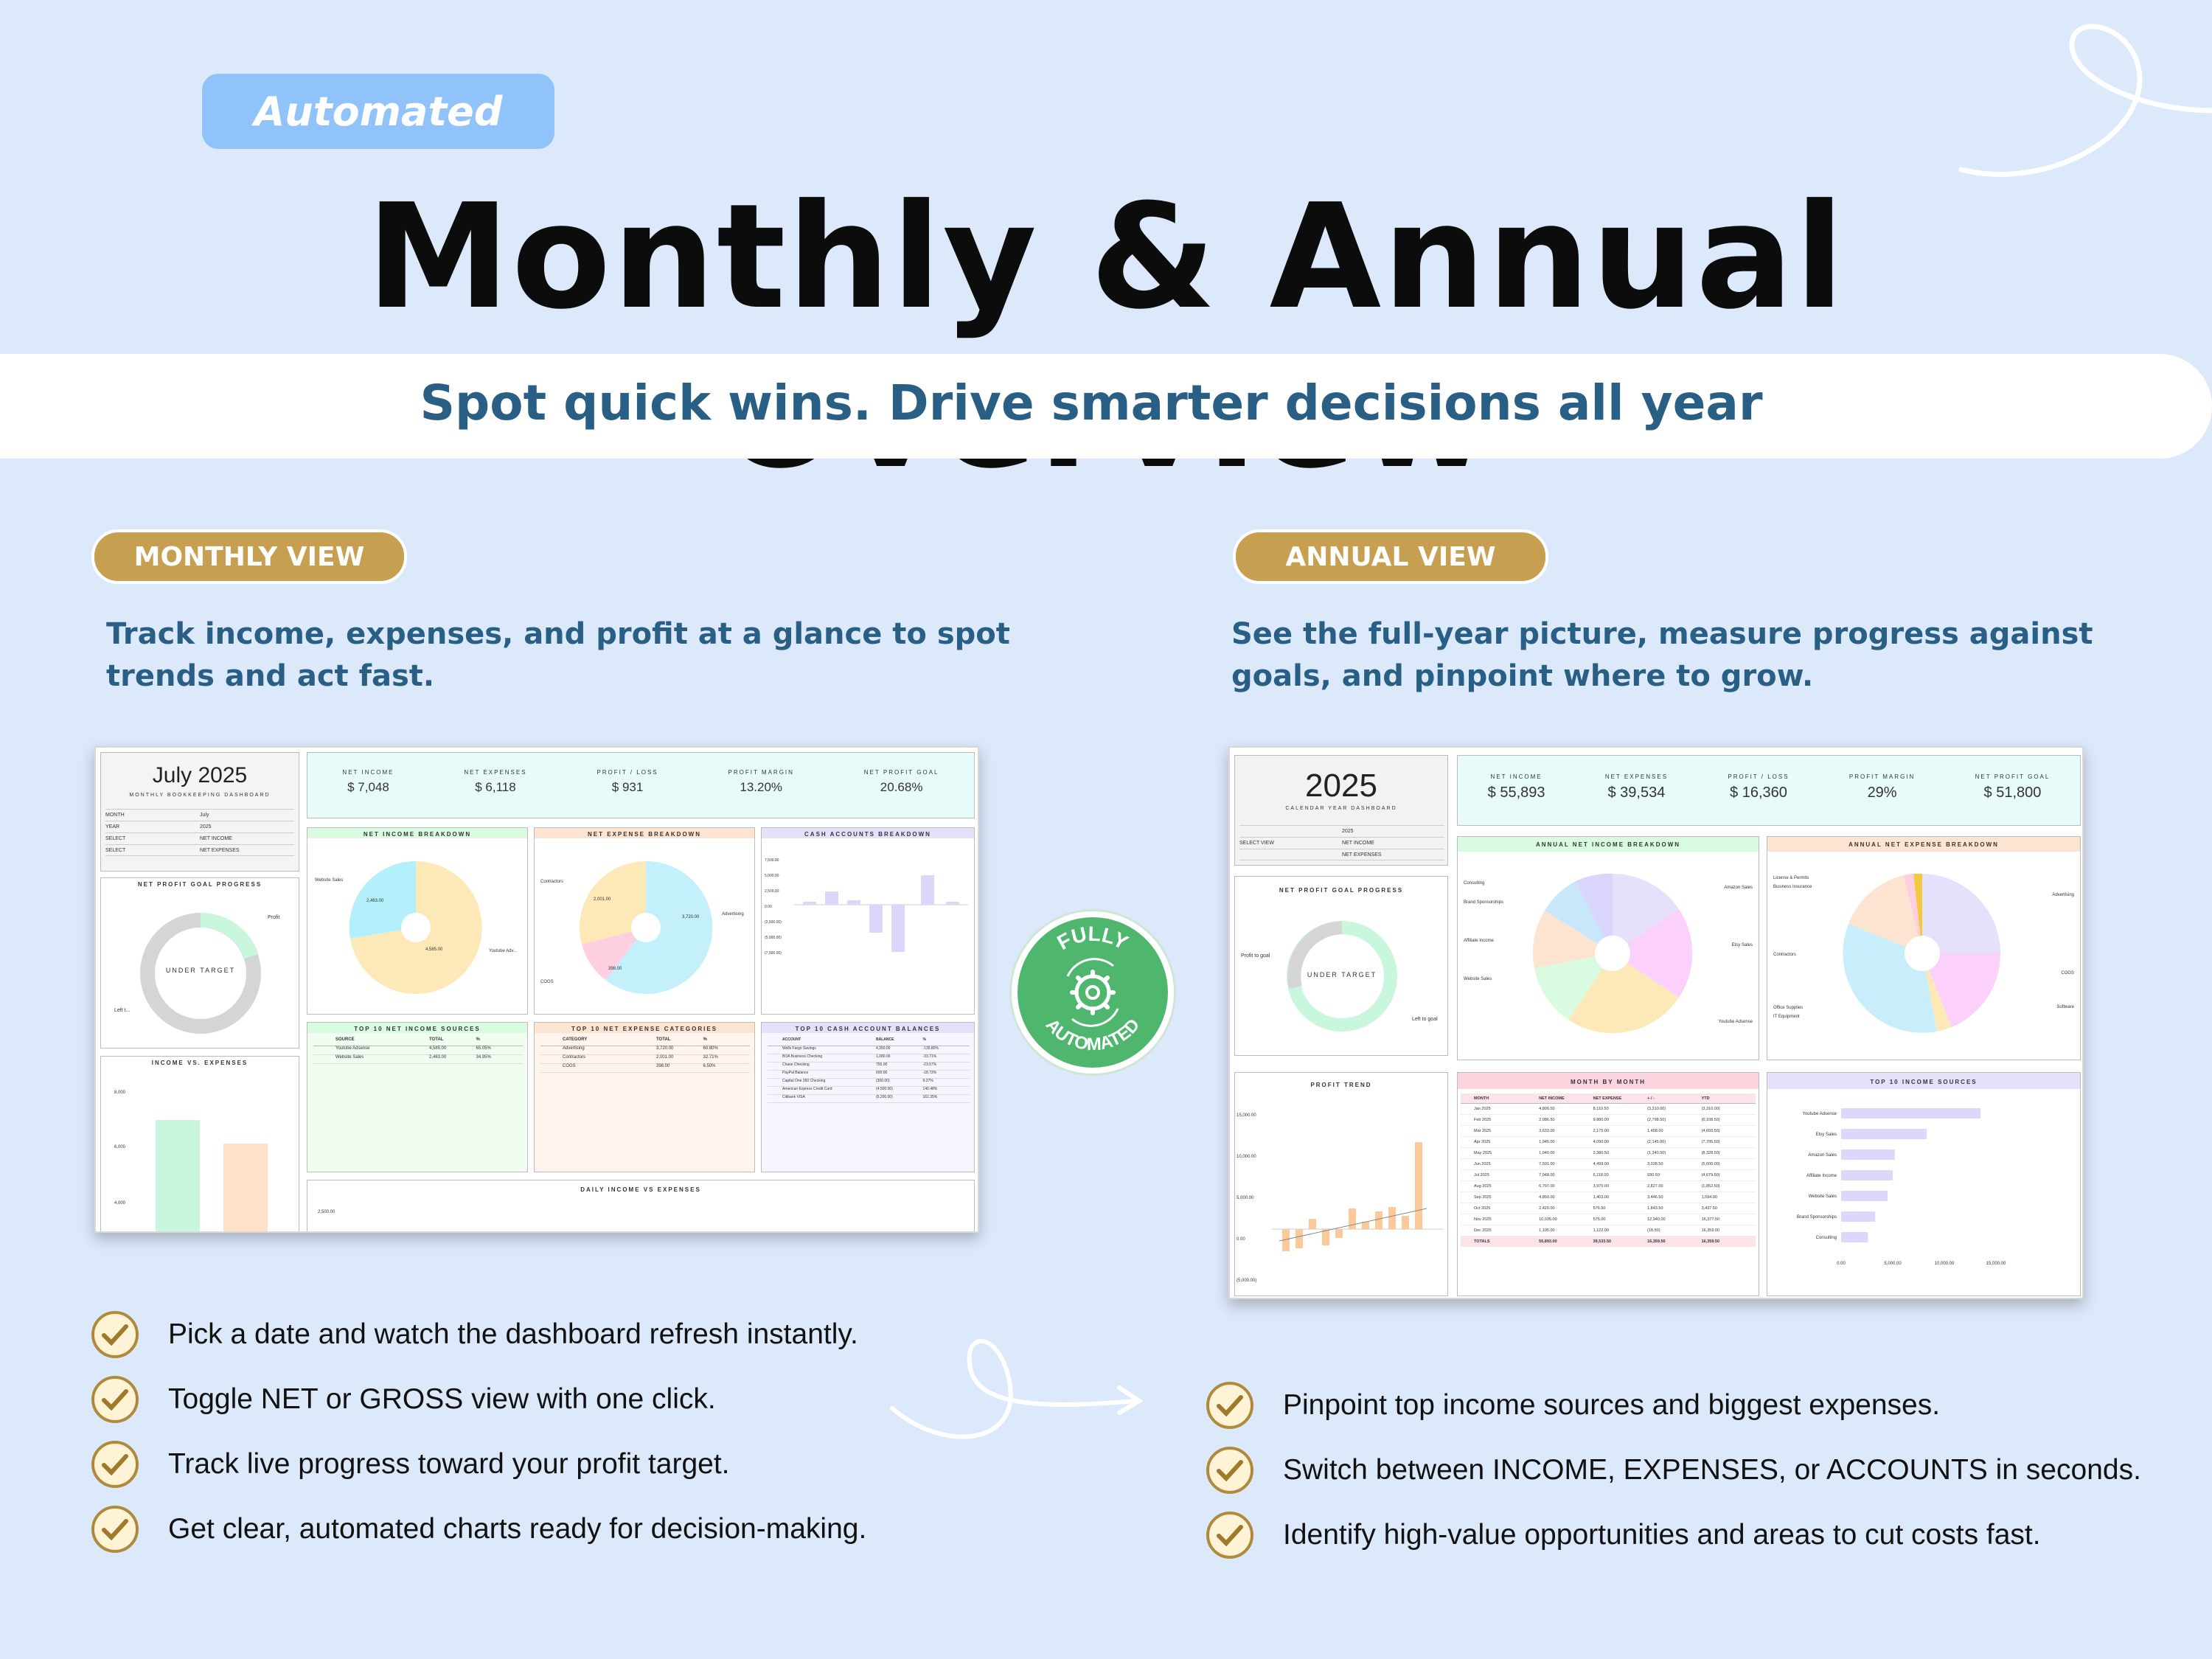 The height and width of the screenshot is (1659, 2212). I want to click on table-row: BOA Business Checking 1,080.00 -33.71%, so click(869, 1058).